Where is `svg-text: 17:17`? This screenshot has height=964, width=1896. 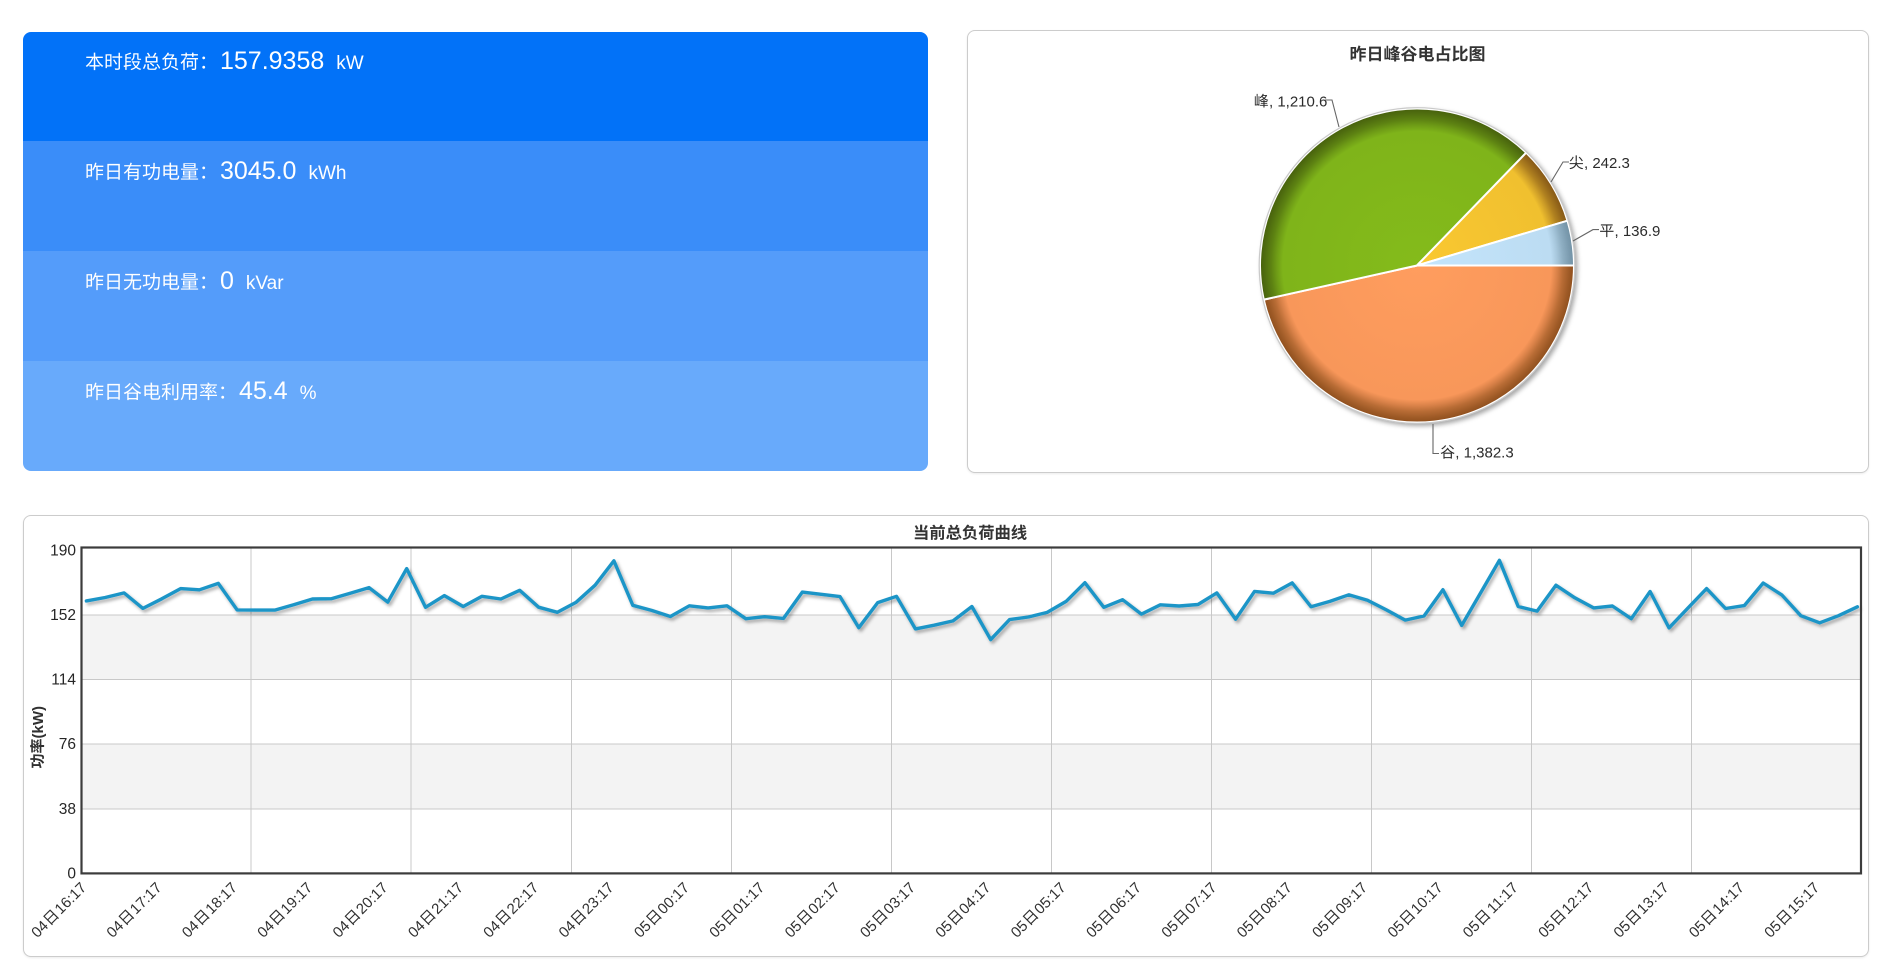
svg-text: 17:17 is located at coordinates (146, 898).